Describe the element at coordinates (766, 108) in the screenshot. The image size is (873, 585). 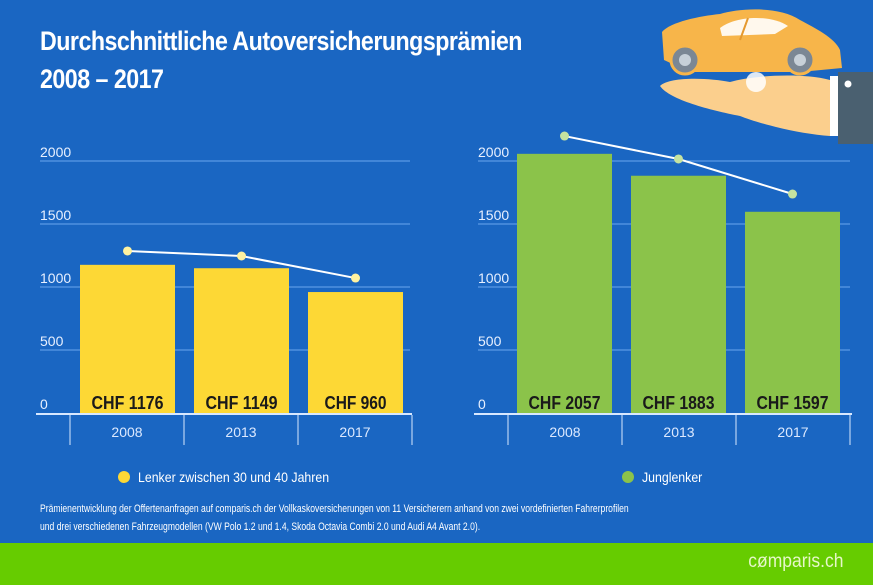
I see `hand-icon` at that location.